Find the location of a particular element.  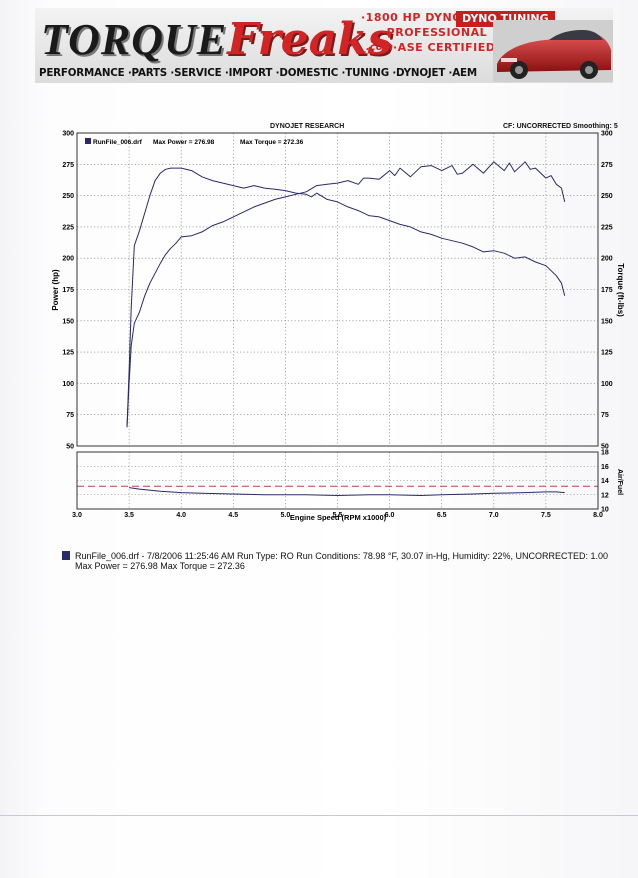

y-tick-label-left: 150 is located at coordinates (68, 321).